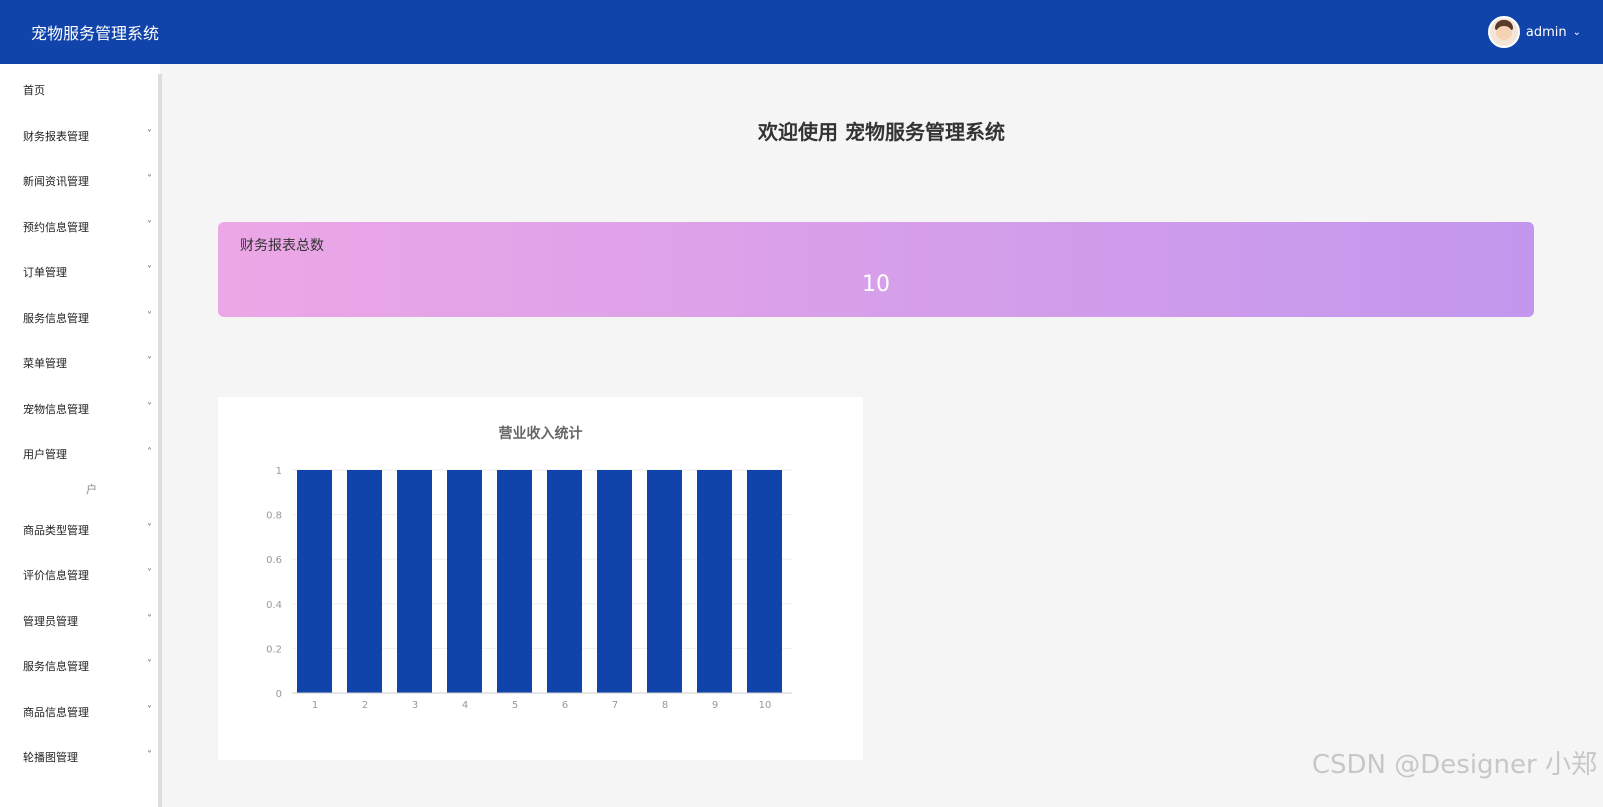 The image size is (1603, 807). I want to click on sidebar-item: 新闻资讯管理 ˅, so click(79, 181).